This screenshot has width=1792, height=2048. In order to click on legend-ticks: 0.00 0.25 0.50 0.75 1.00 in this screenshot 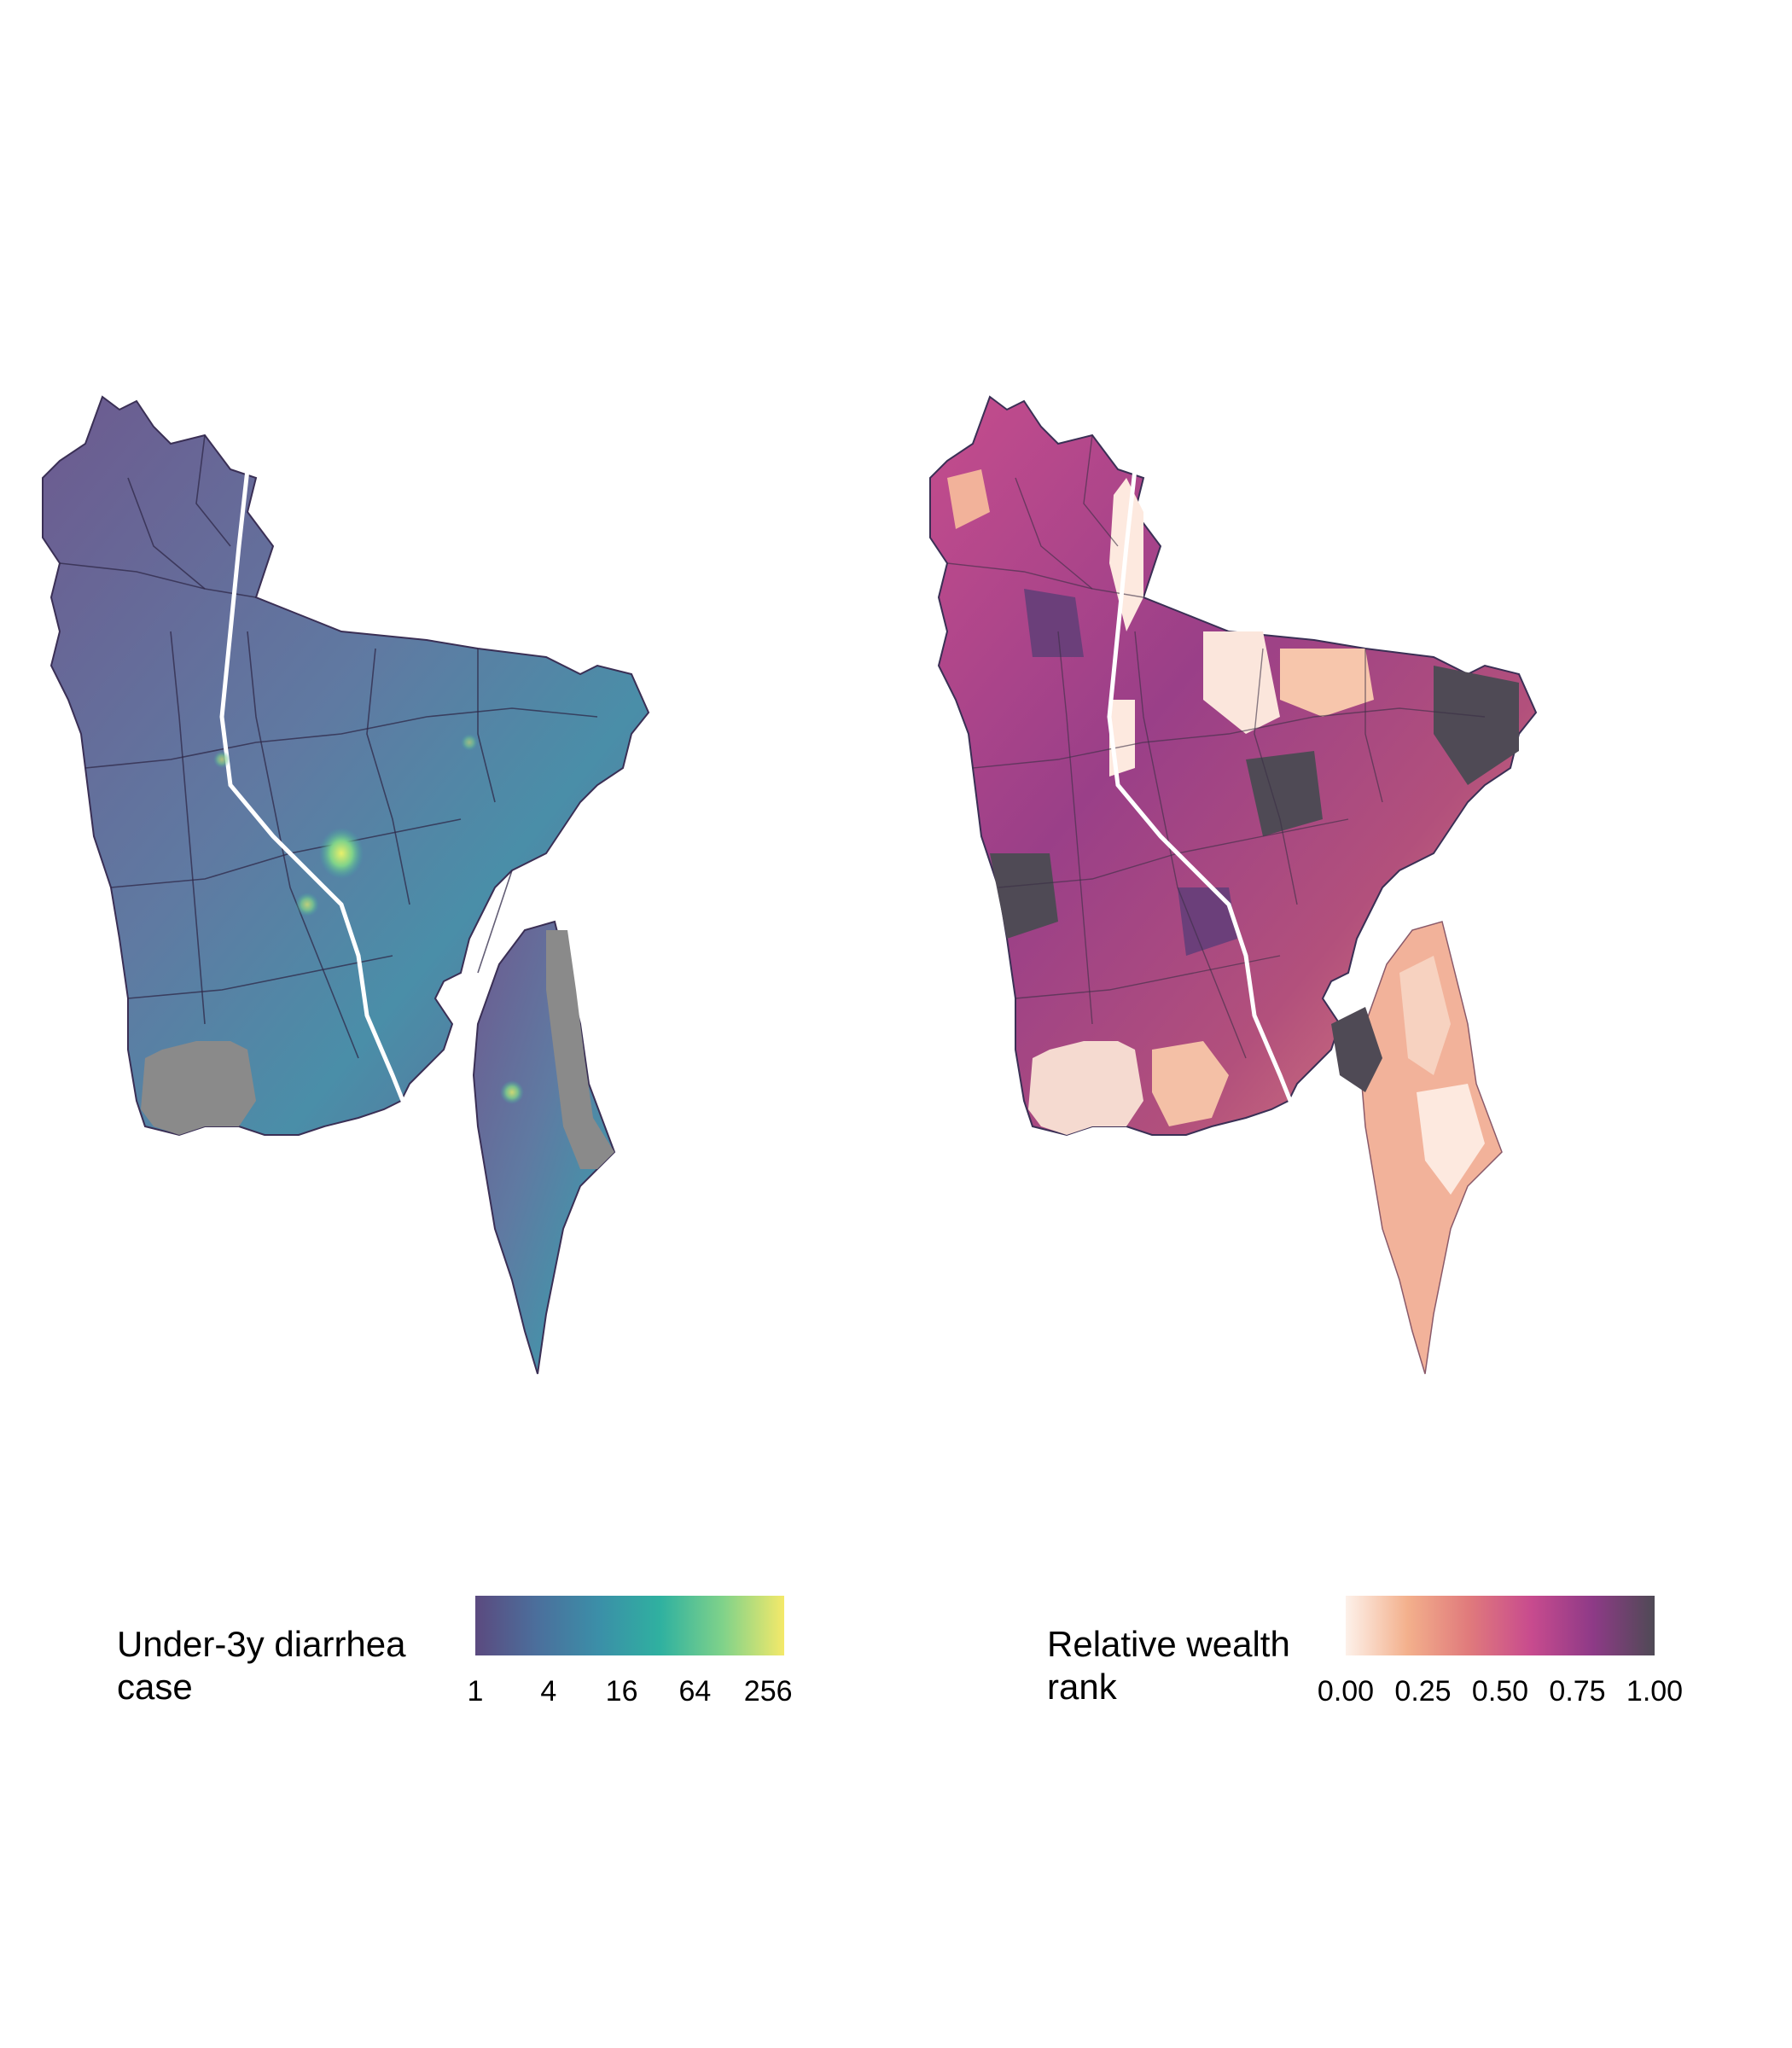, I will do `click(1500, 1691)`.